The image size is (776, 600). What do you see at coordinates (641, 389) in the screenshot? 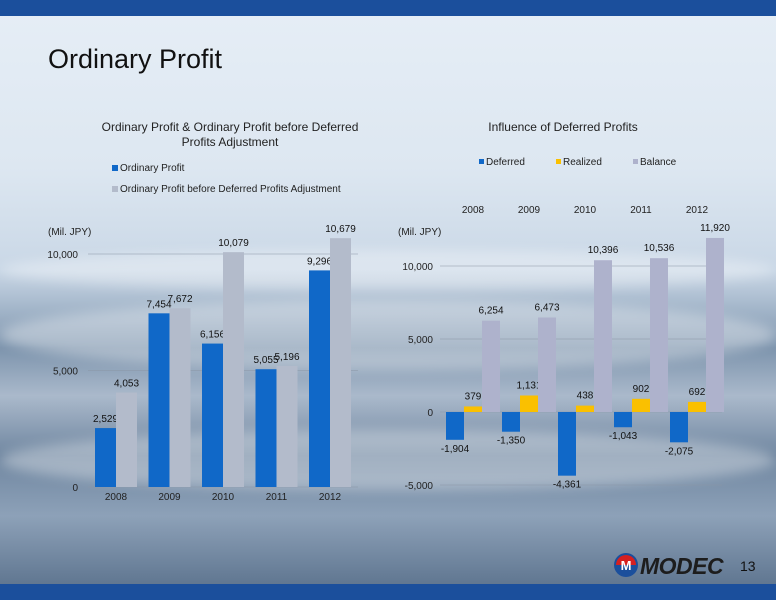
I see `data-label: 902` at bounding box center [641, 389].